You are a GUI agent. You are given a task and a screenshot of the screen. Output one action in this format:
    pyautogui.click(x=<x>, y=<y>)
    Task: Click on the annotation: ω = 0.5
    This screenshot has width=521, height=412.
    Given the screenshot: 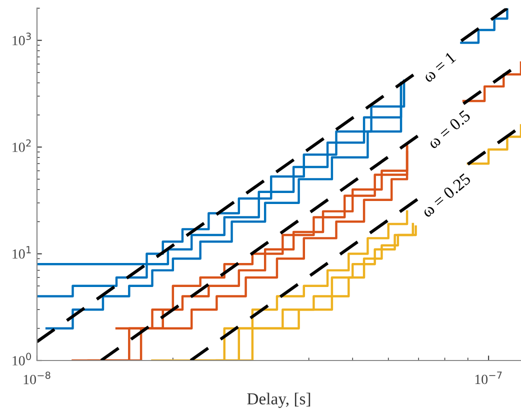 What is the action you would take?
    pyautogui.click(x=449, y=130)
    